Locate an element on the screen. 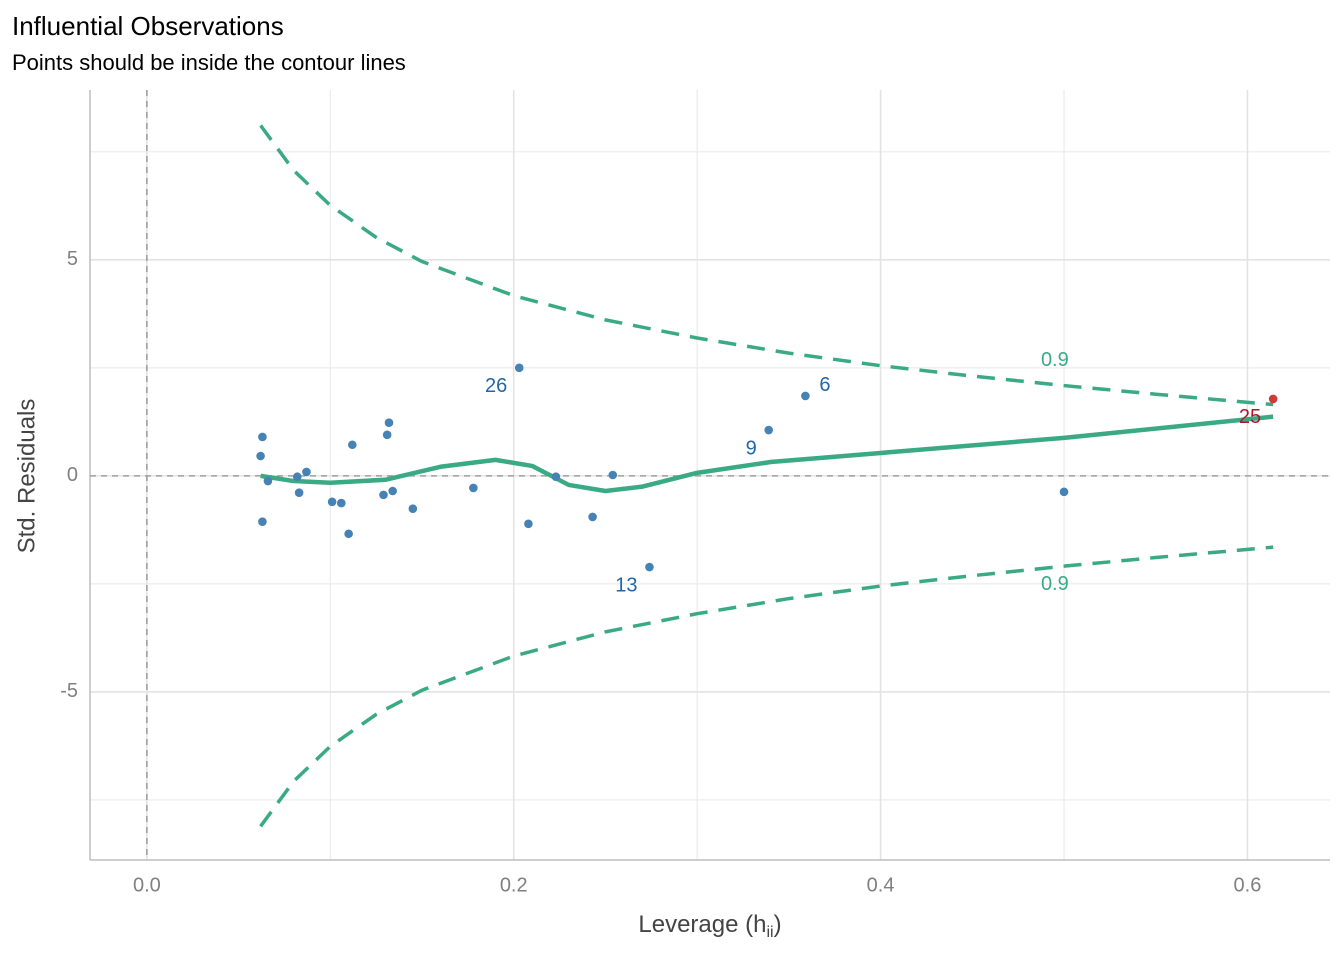  chart-title: Influential Observations is located at coordinates (148, 26).